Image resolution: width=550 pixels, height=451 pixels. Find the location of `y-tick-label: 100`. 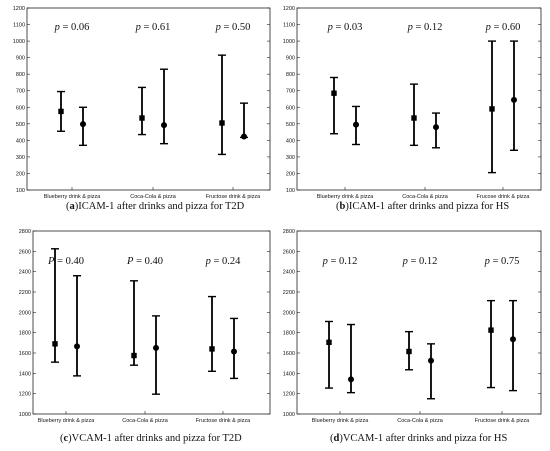

y-tick-label: 100 is located at coordinates (290, 191).